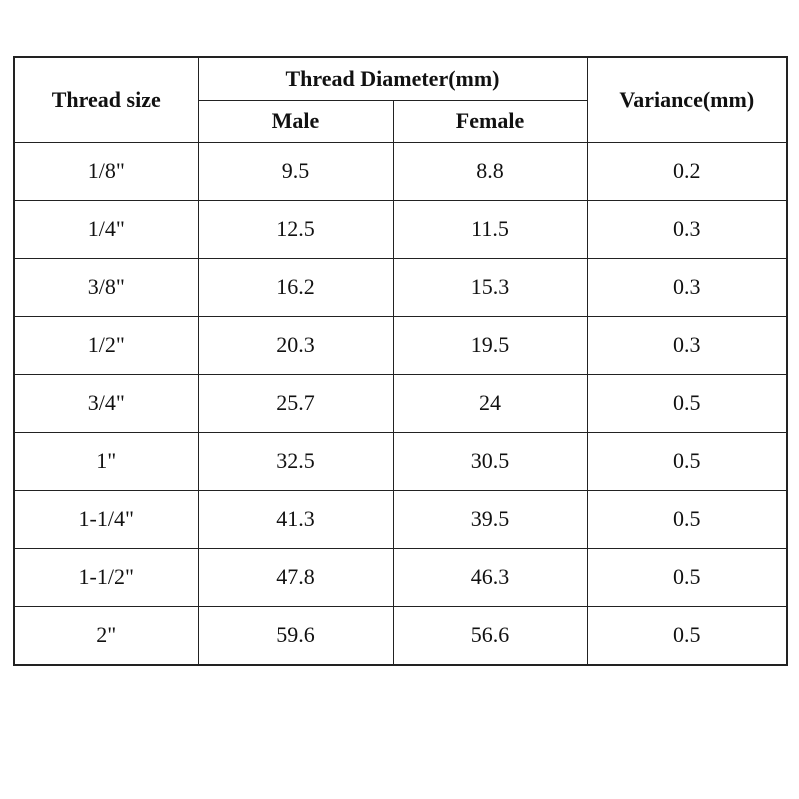  I want to click on header-cell: Thread Diameter(mm), so click(392, 78).